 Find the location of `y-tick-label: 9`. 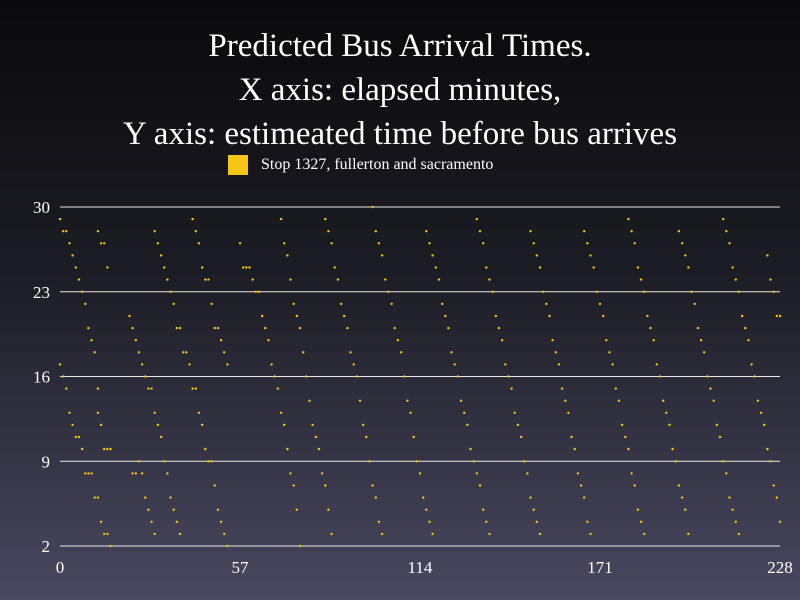

y-tick-label: 9 is located at coordinates (46, 461).